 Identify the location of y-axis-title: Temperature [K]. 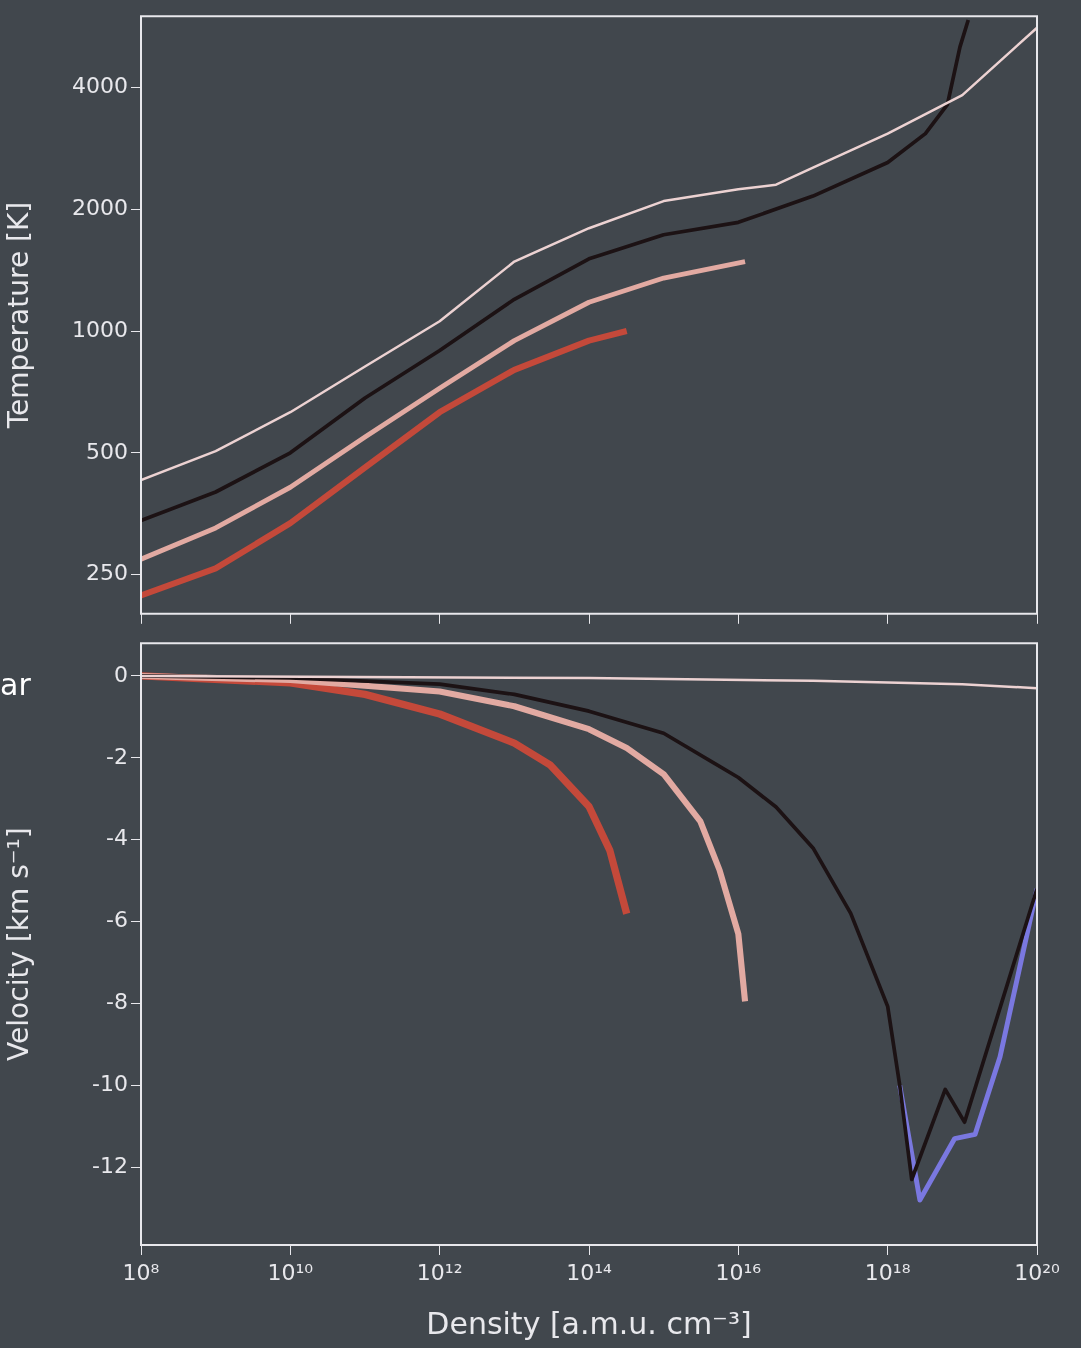
(19, 315).